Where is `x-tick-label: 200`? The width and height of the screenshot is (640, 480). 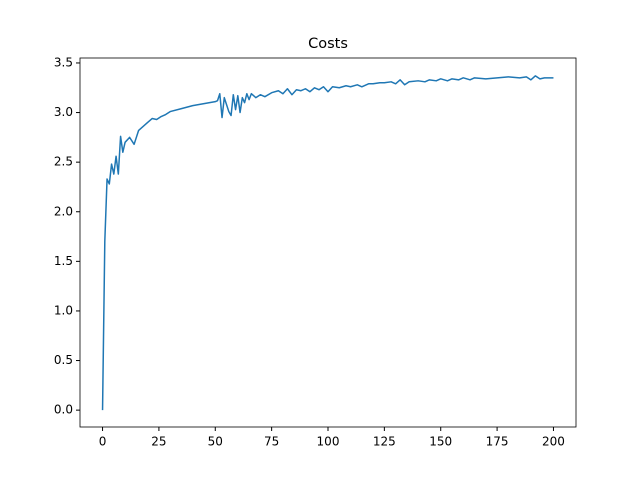
x-tick-label: 200 is located at coordinates (553, 442).